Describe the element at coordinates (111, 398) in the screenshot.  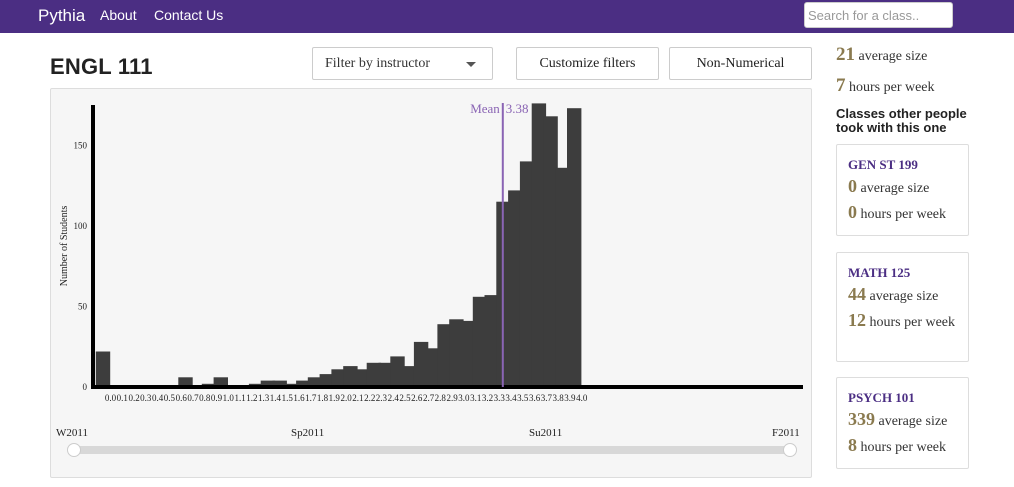
I see `x-tick-label: 0.0` at that location.